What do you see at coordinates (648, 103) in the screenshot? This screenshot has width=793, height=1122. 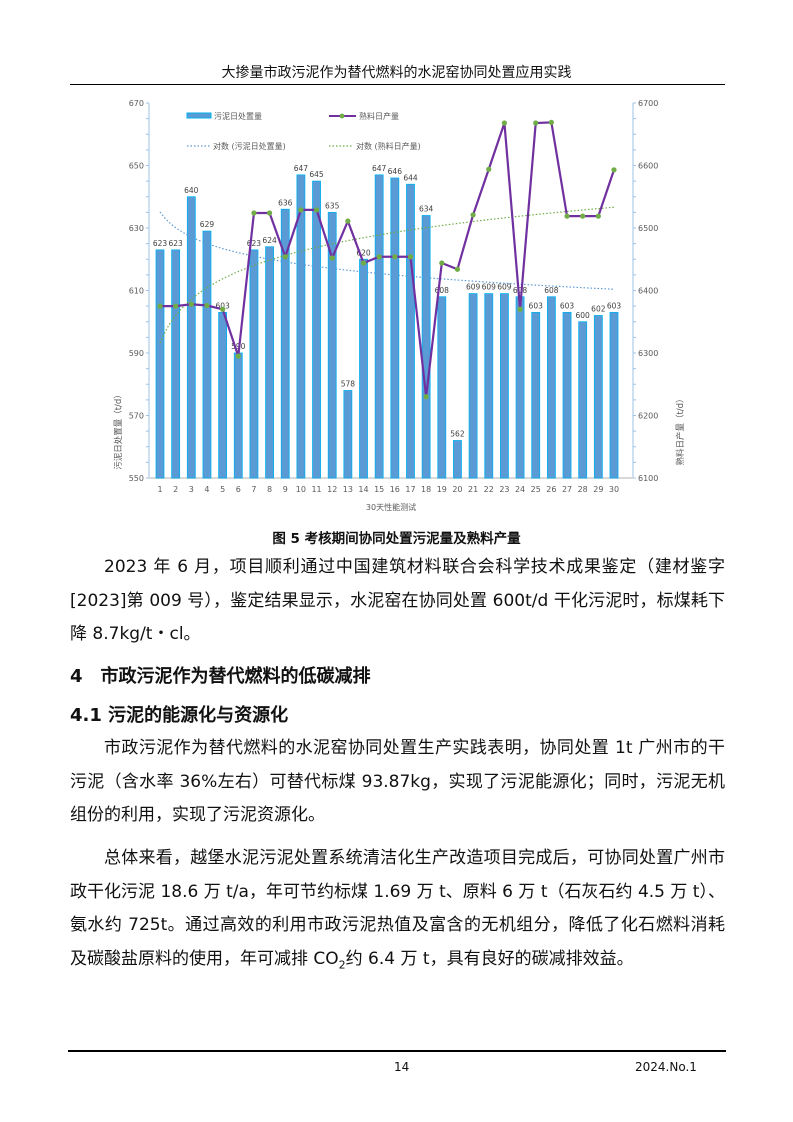 I see `right-tick-label: 6700` at bounding box center [648, 103].